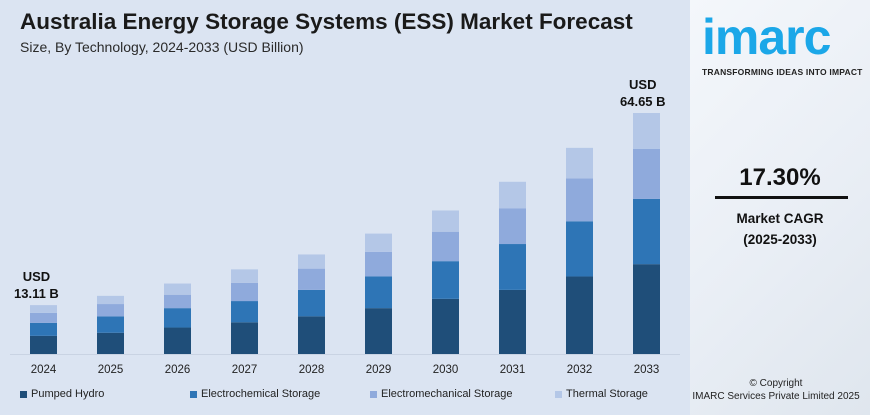 This screenshot has width=870, height=415. I want to click on bar-pumped-hydro-2028, so click(311, 335).